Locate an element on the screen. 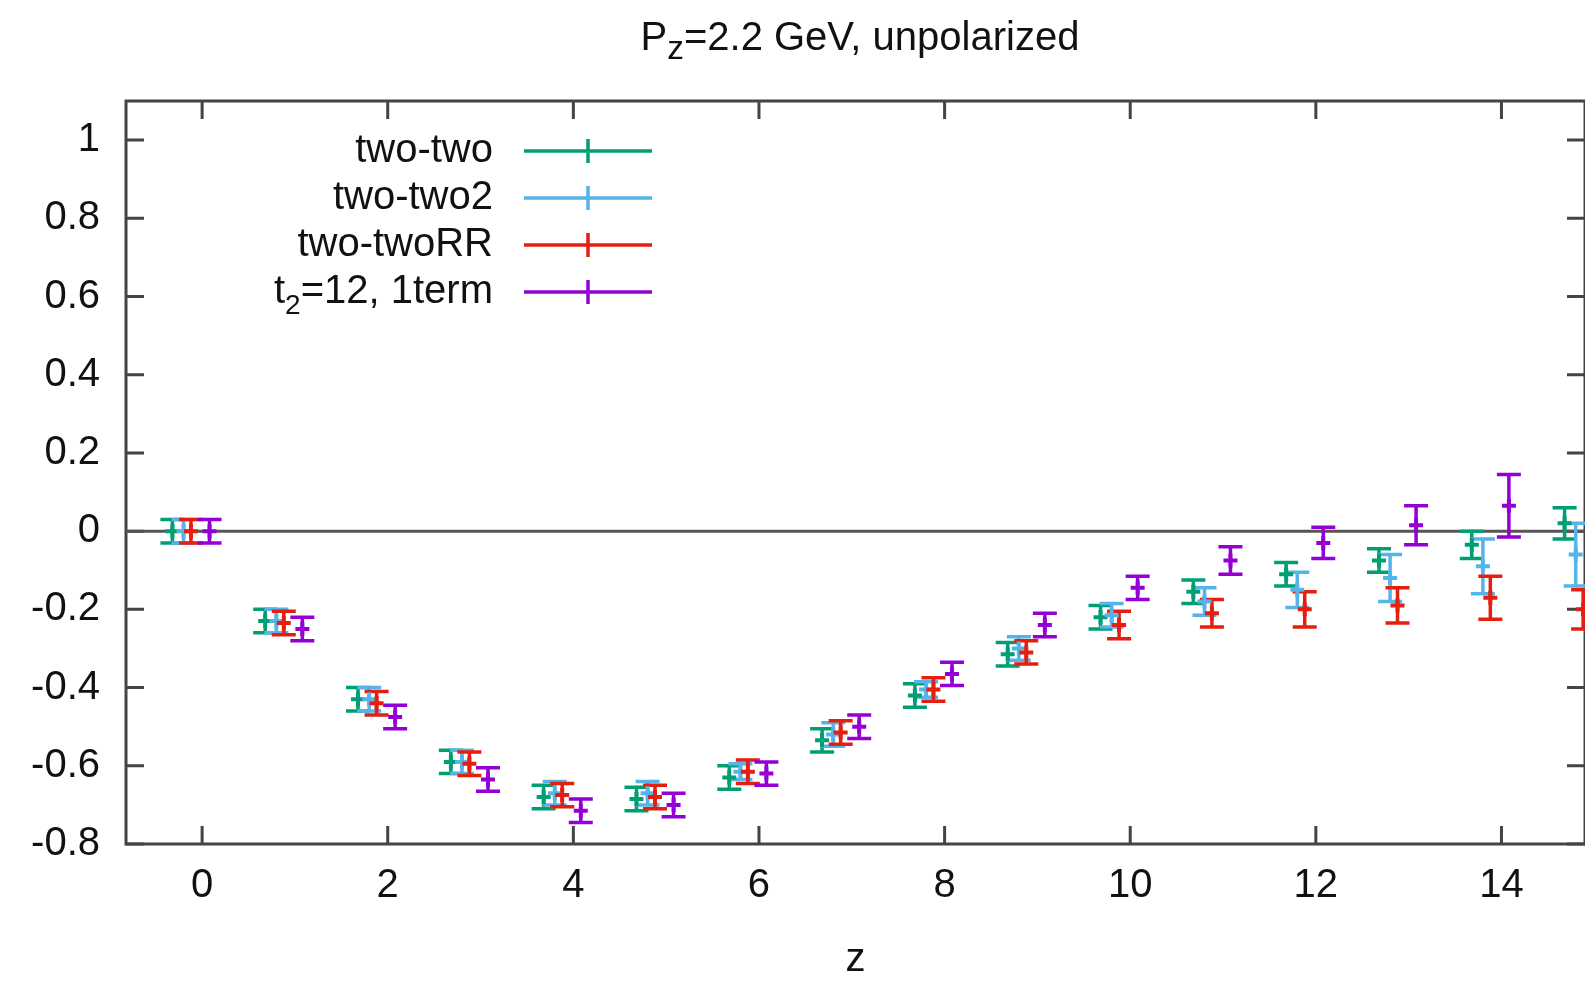  x-tick-label: 2 is located at coordinates (387, 883).